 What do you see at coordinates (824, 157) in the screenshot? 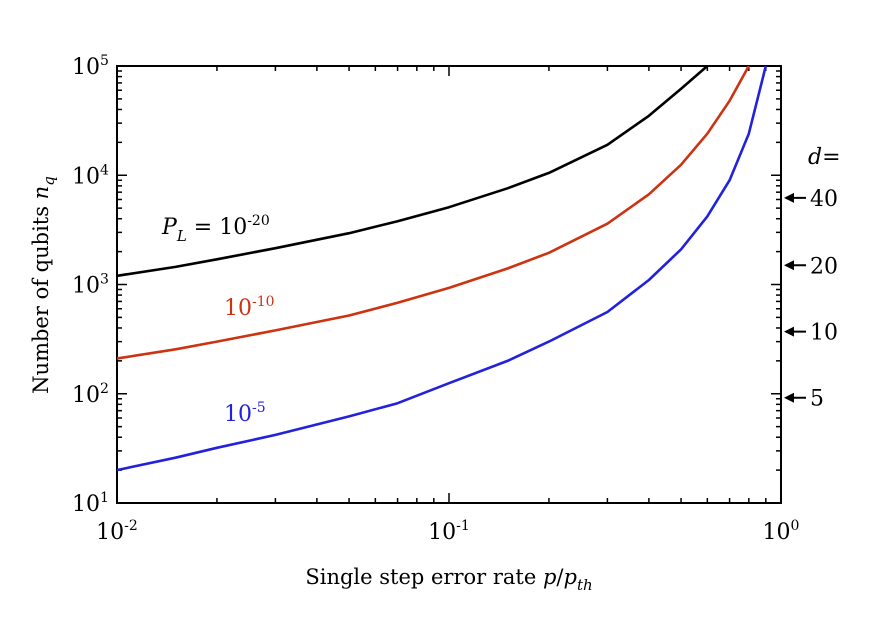
I see `right-axis-label: d=` at bounding box center [824, 157].